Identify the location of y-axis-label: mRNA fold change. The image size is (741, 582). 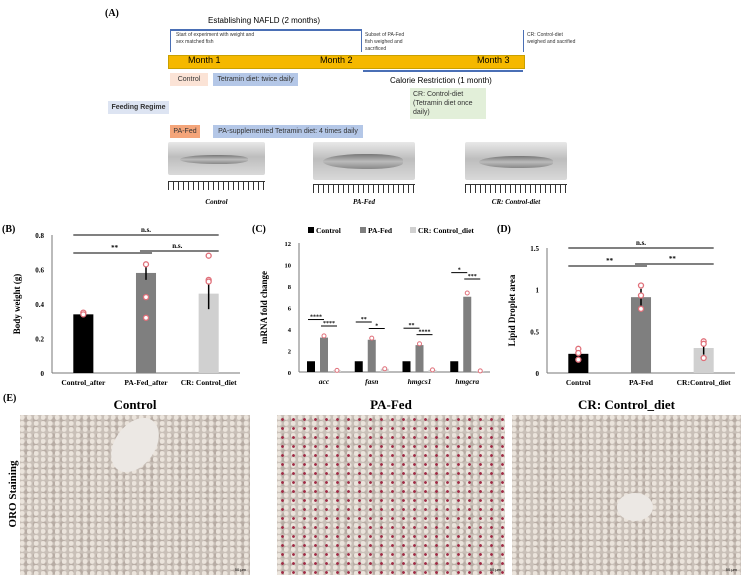
(264, 307).